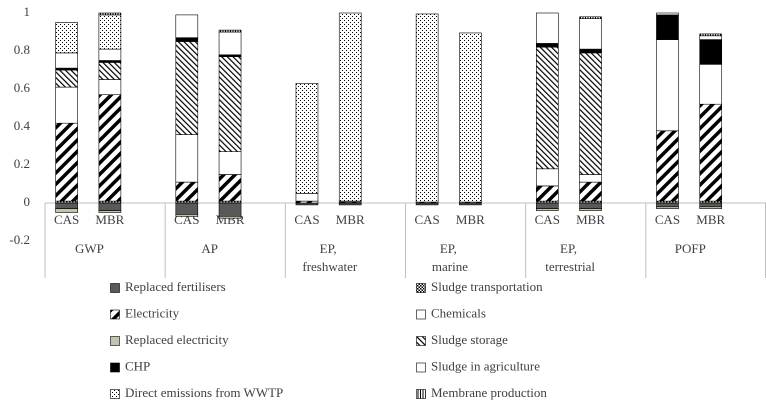 This screenshot has height=419, width=766. What do you see at coordinates (19, 239) in the screenshot?
I see `y-tick-label: -0.2` at bounding box center [19, 239].